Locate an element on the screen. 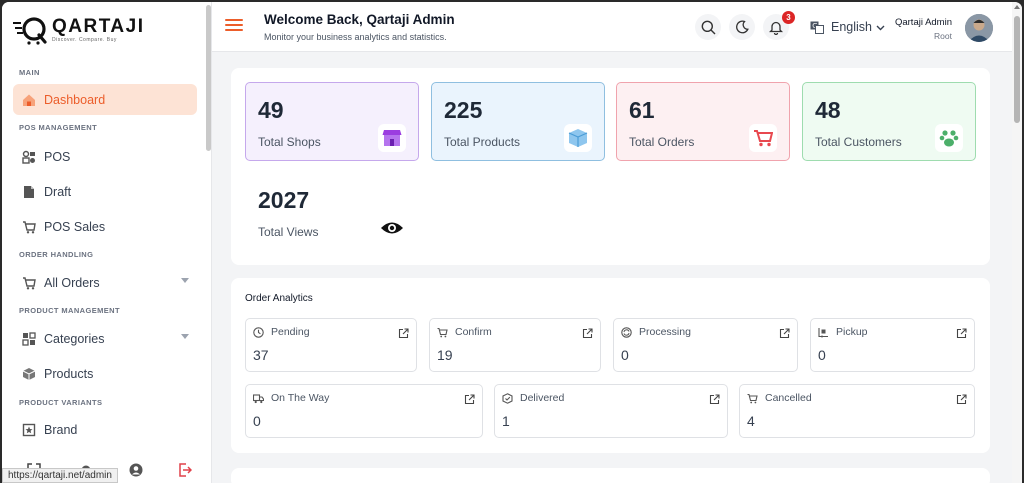  status-value: 4 is located at coordinates (751, 421).